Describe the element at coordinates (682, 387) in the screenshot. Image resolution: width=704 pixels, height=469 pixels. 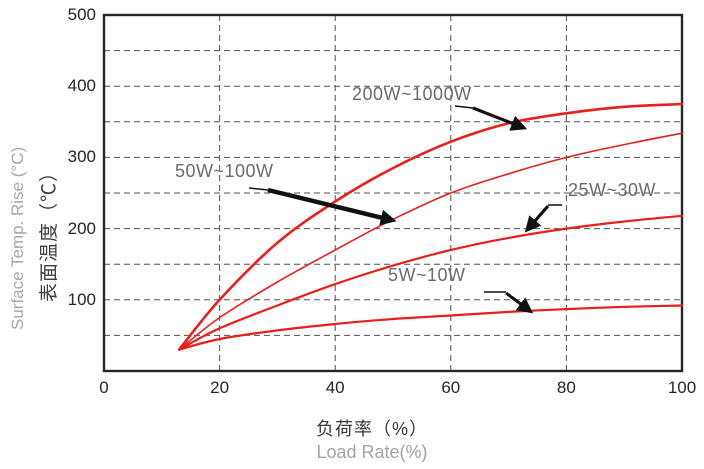
I see `x-tick-100: 100` at that location.